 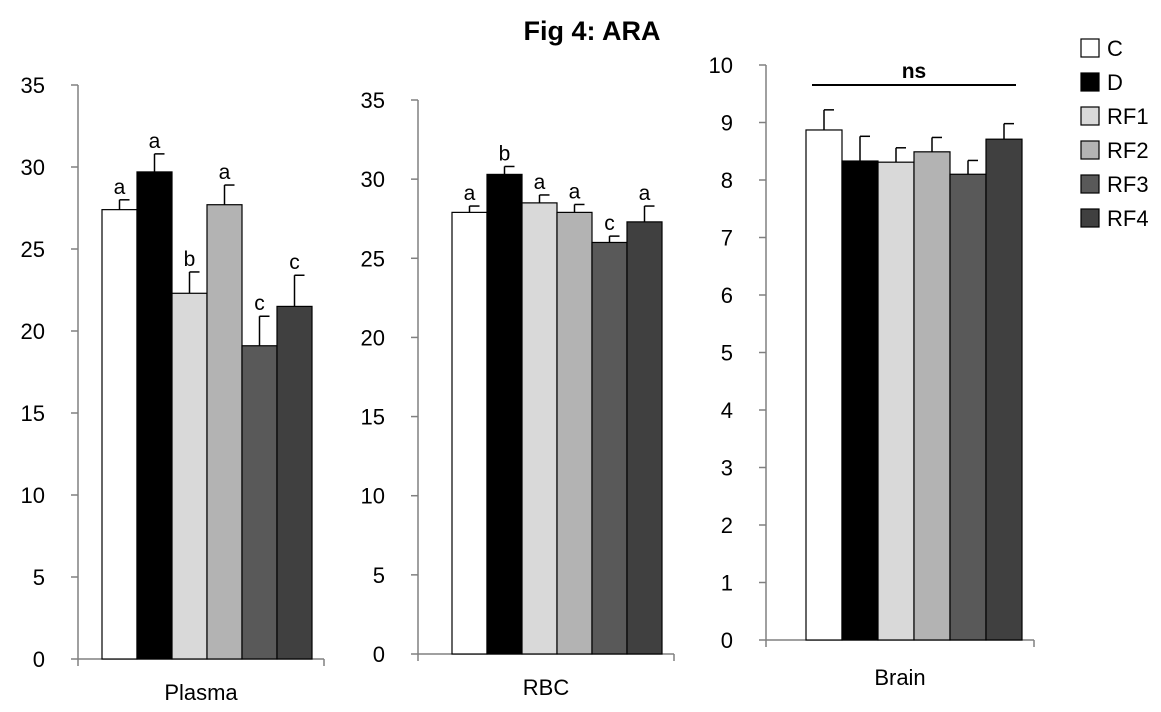 What do you see at coordinates (1090, 82) in the screenshot?
I see `legend-swatch-d` at bounding box center [1090, 82].